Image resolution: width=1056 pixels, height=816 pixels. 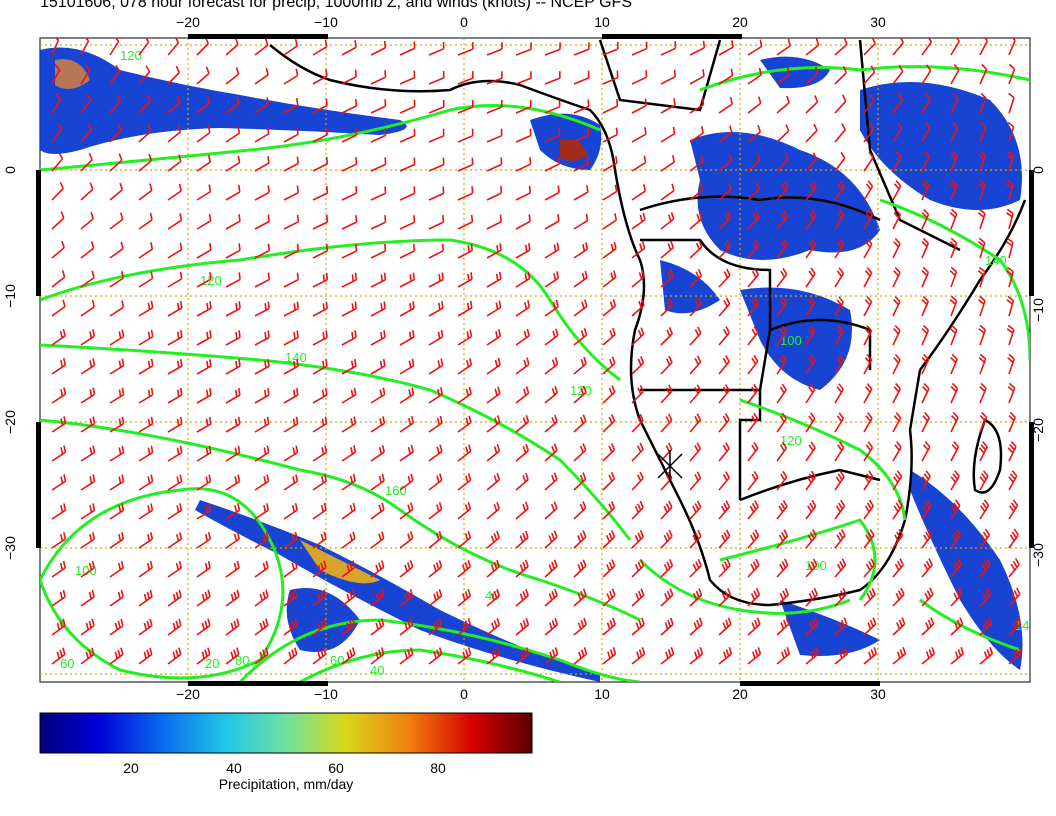 I want to click on contour-ring-sw, so click(x=162, y=583).